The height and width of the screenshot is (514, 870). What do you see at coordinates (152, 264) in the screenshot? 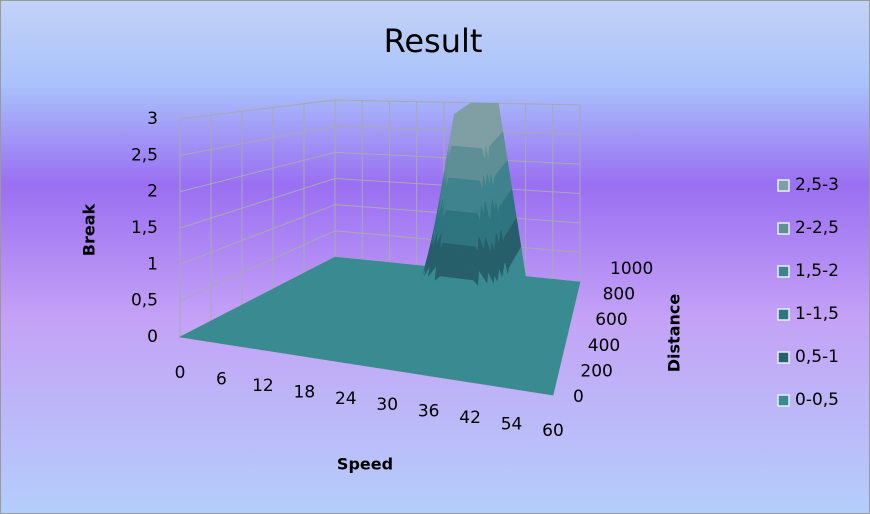
I see `y-tick-label: 1` at bounding box center [152, 264].